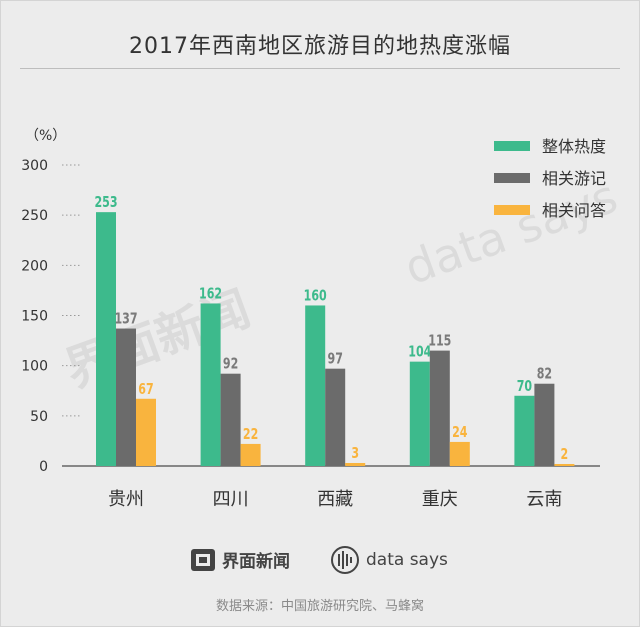 This screenshot has width=640, height=627. I want to click on data-label: 160, so click(315, 295).